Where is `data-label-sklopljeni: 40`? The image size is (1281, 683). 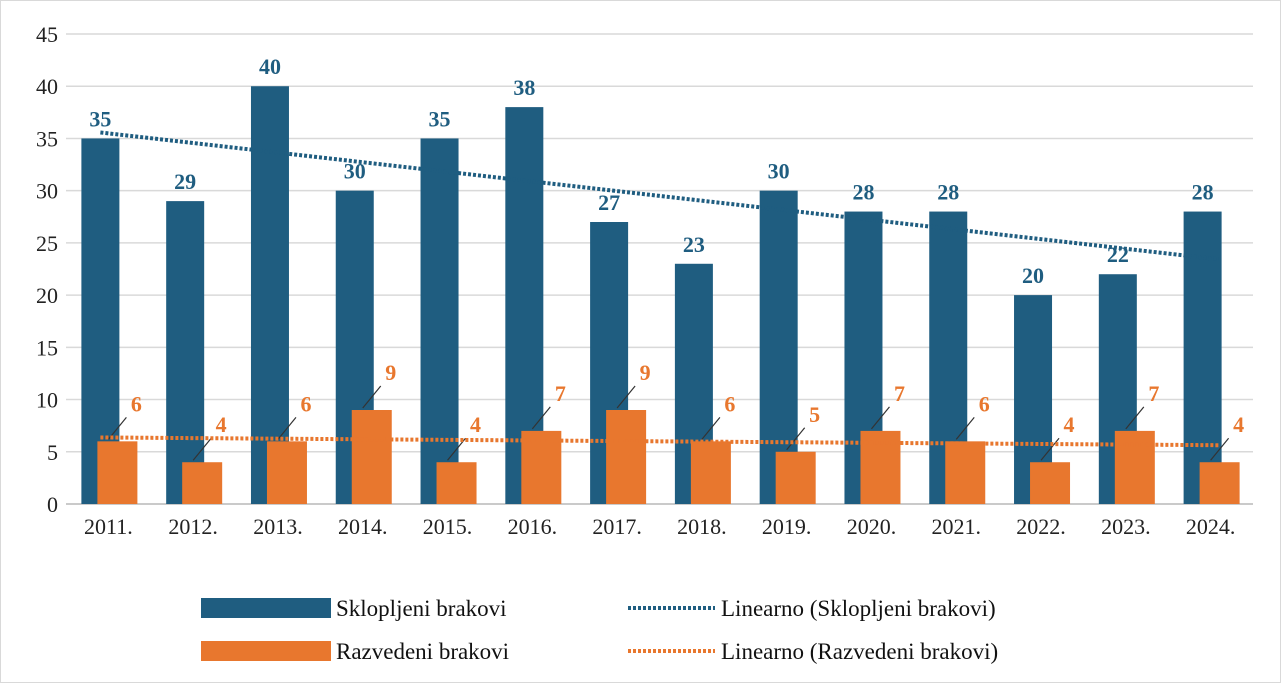
data-label-sklopljeni: 40 is located at coordinates (270, 66).